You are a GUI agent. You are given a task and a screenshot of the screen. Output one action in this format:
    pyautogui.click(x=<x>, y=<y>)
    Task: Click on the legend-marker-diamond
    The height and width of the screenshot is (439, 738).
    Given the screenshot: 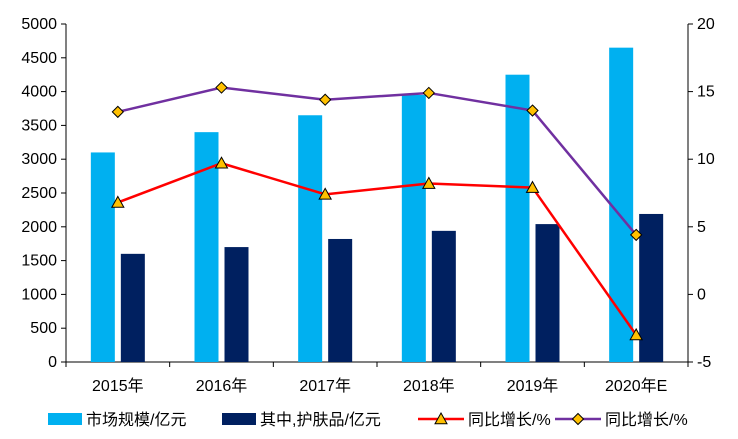 What is the action you would take?
    pyautogui.click(x=578, y=419)
    